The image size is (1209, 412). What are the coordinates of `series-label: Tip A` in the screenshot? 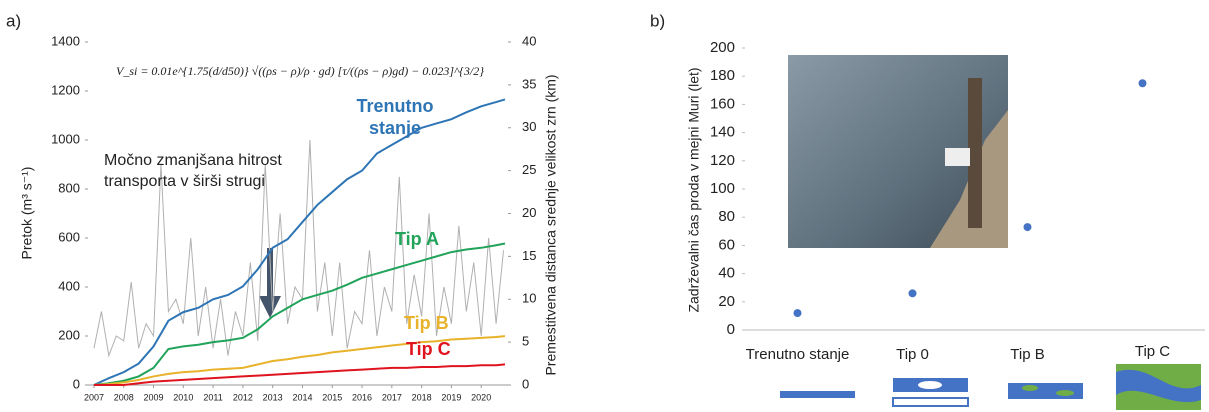 It's located at (417, 239).